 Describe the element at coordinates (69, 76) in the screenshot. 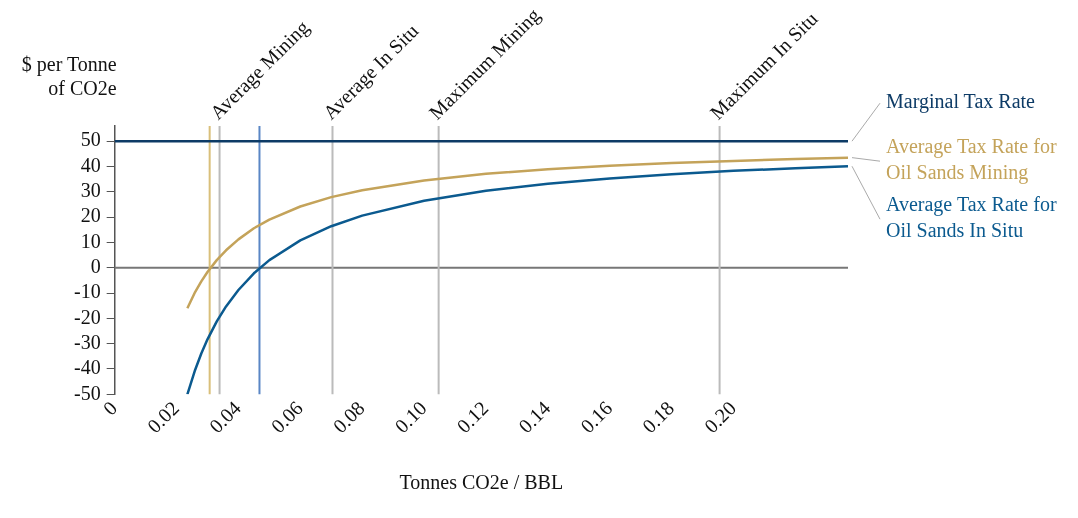

I see `y-axis-title: $ per Tonne of CO2e` at that location.